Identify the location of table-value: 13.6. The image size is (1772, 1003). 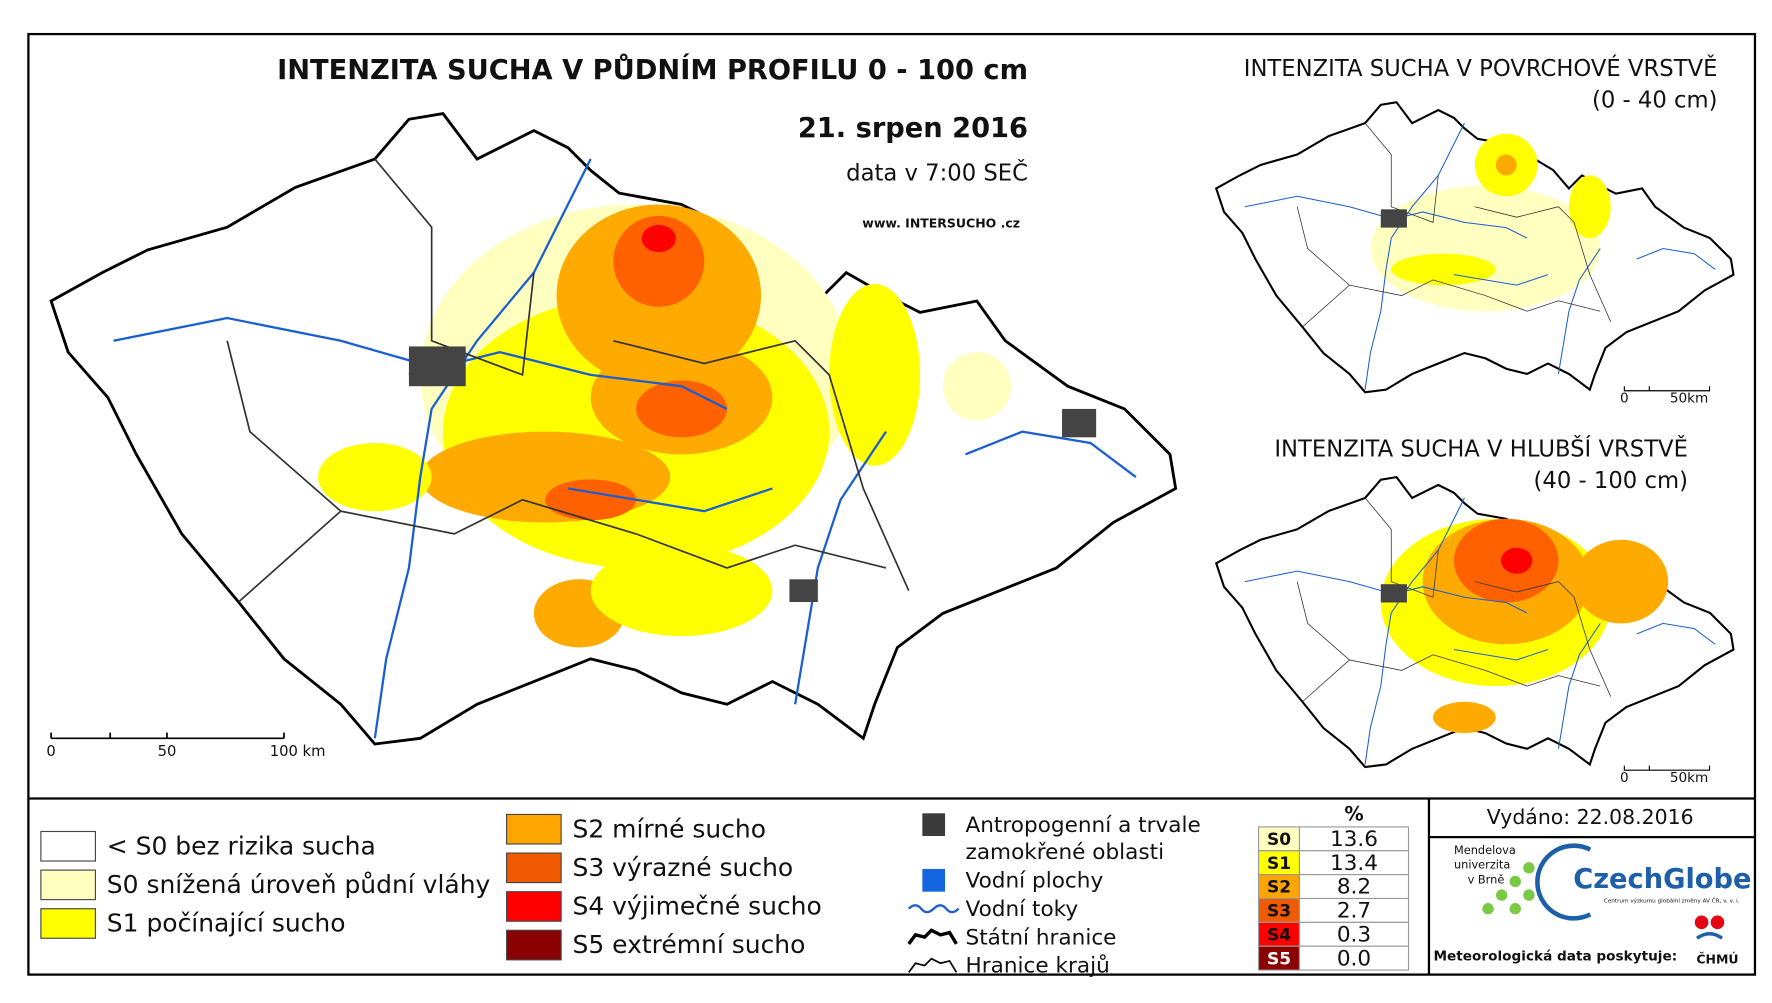
(1354, 839).